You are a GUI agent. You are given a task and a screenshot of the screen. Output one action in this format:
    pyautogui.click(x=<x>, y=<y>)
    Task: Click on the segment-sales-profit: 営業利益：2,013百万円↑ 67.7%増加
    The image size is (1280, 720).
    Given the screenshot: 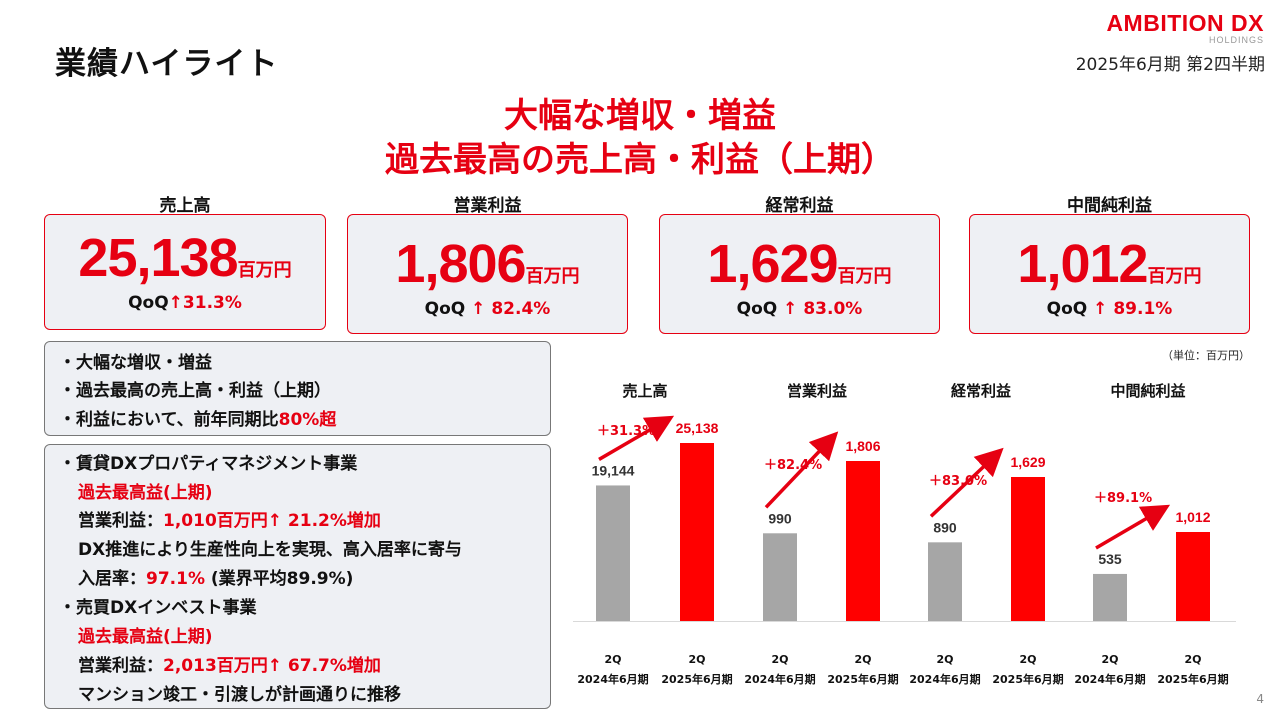 What is the action you would take?
    pyautogui.click(x=229, y=663)
    